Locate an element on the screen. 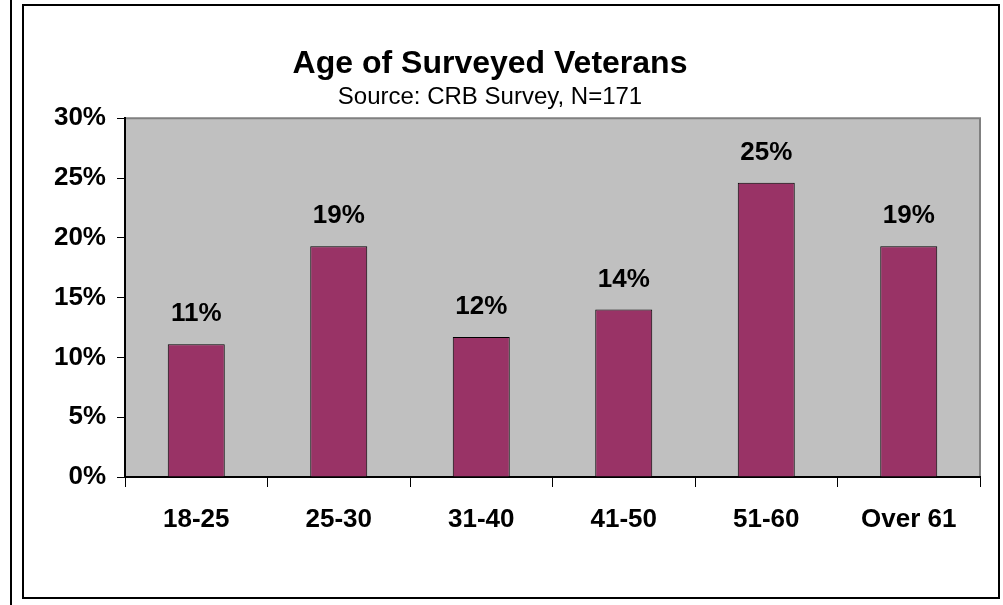 The height and width of the screenshot is (605, 1003). y-tick-label: 25% is located at coordinates (79, 176).